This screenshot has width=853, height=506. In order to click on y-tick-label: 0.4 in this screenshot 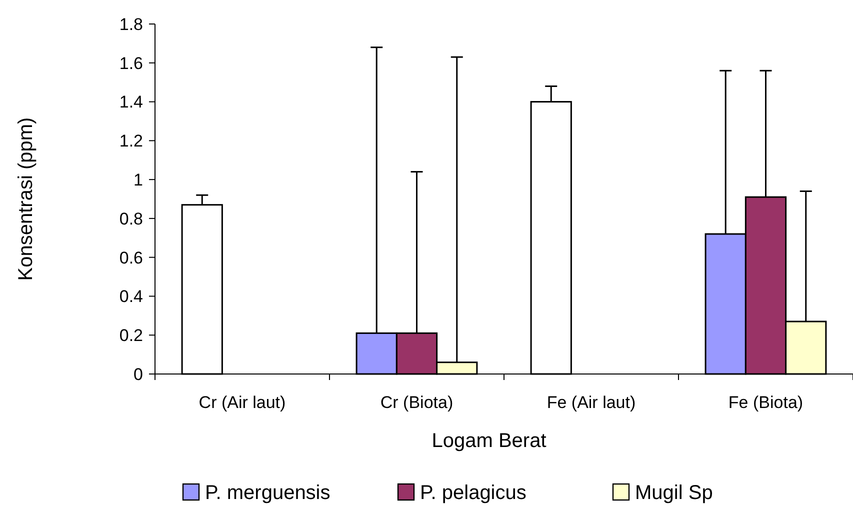, I will do `click(131, 296)`.